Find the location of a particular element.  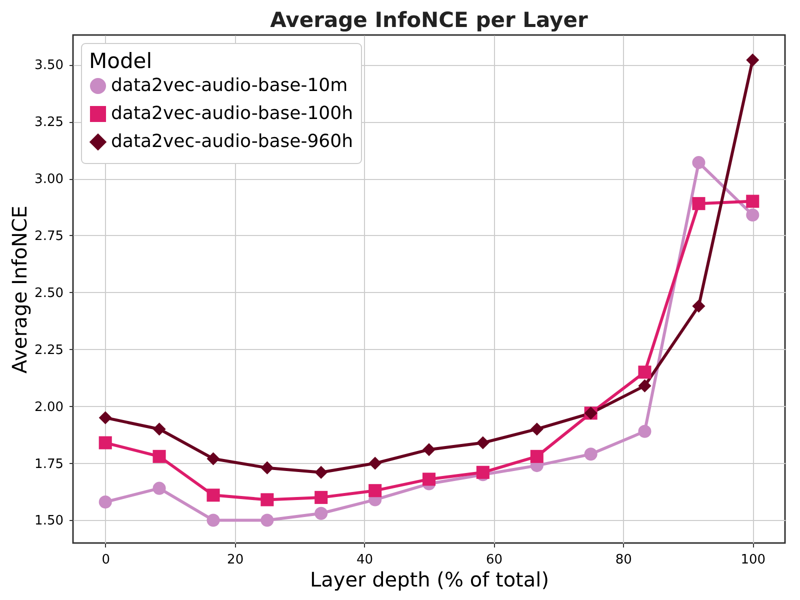

legend-label: data2vec-audio-base-960h is located at coordinates (232, 141).